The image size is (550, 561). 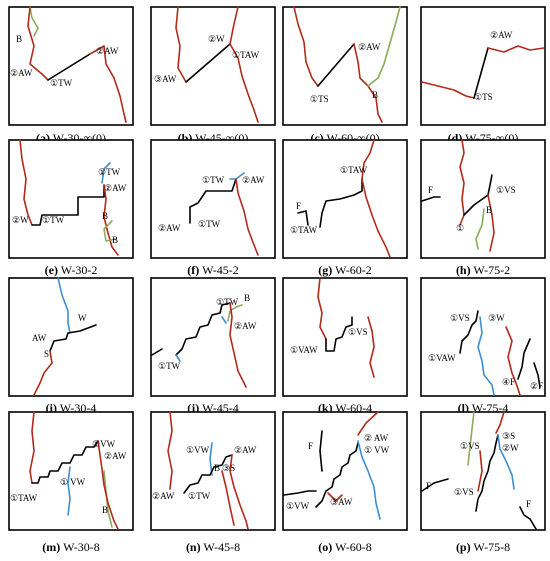 What do you see at coordinates (536, 386) in the screenshot?
I see `crack-label: ②F` at bounding box center [536, 386].